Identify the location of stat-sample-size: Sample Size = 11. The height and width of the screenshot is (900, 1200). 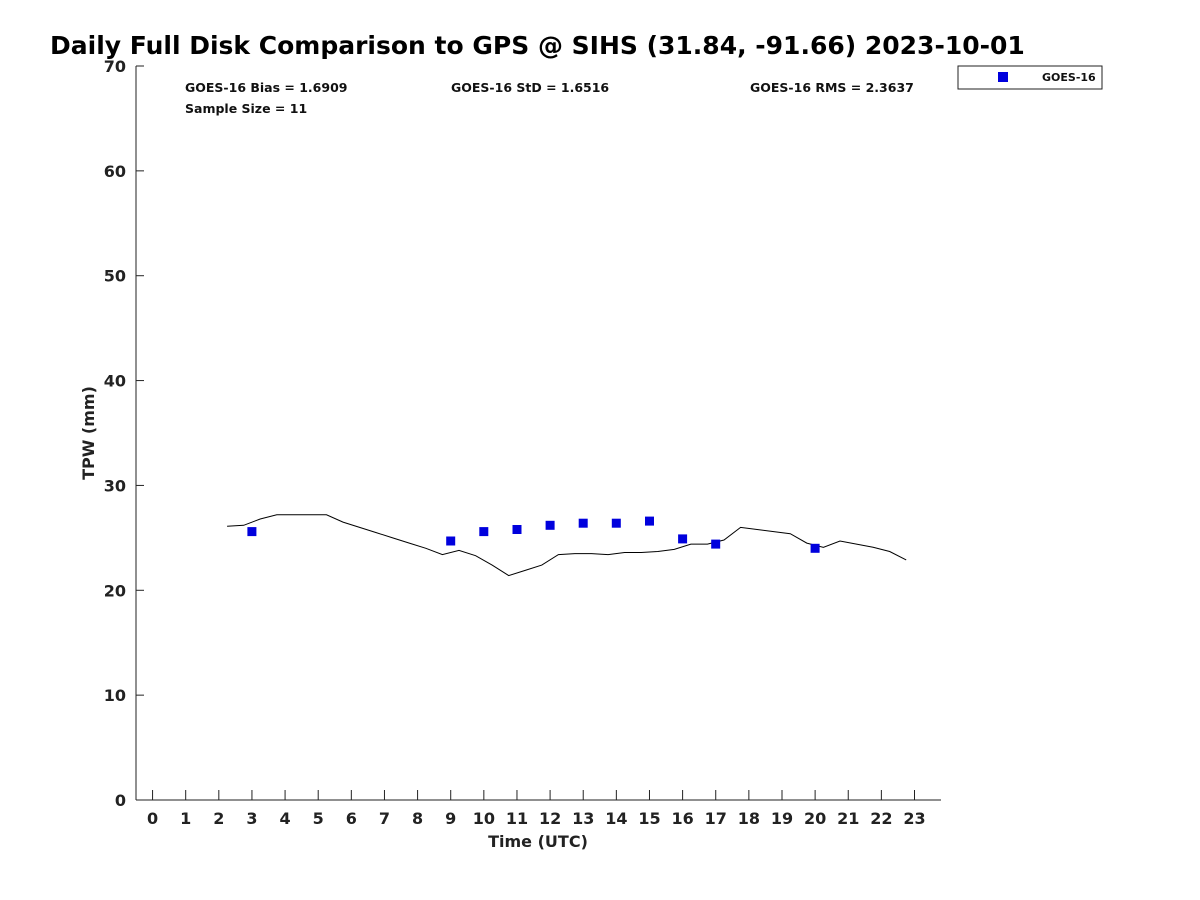
(246, 108).